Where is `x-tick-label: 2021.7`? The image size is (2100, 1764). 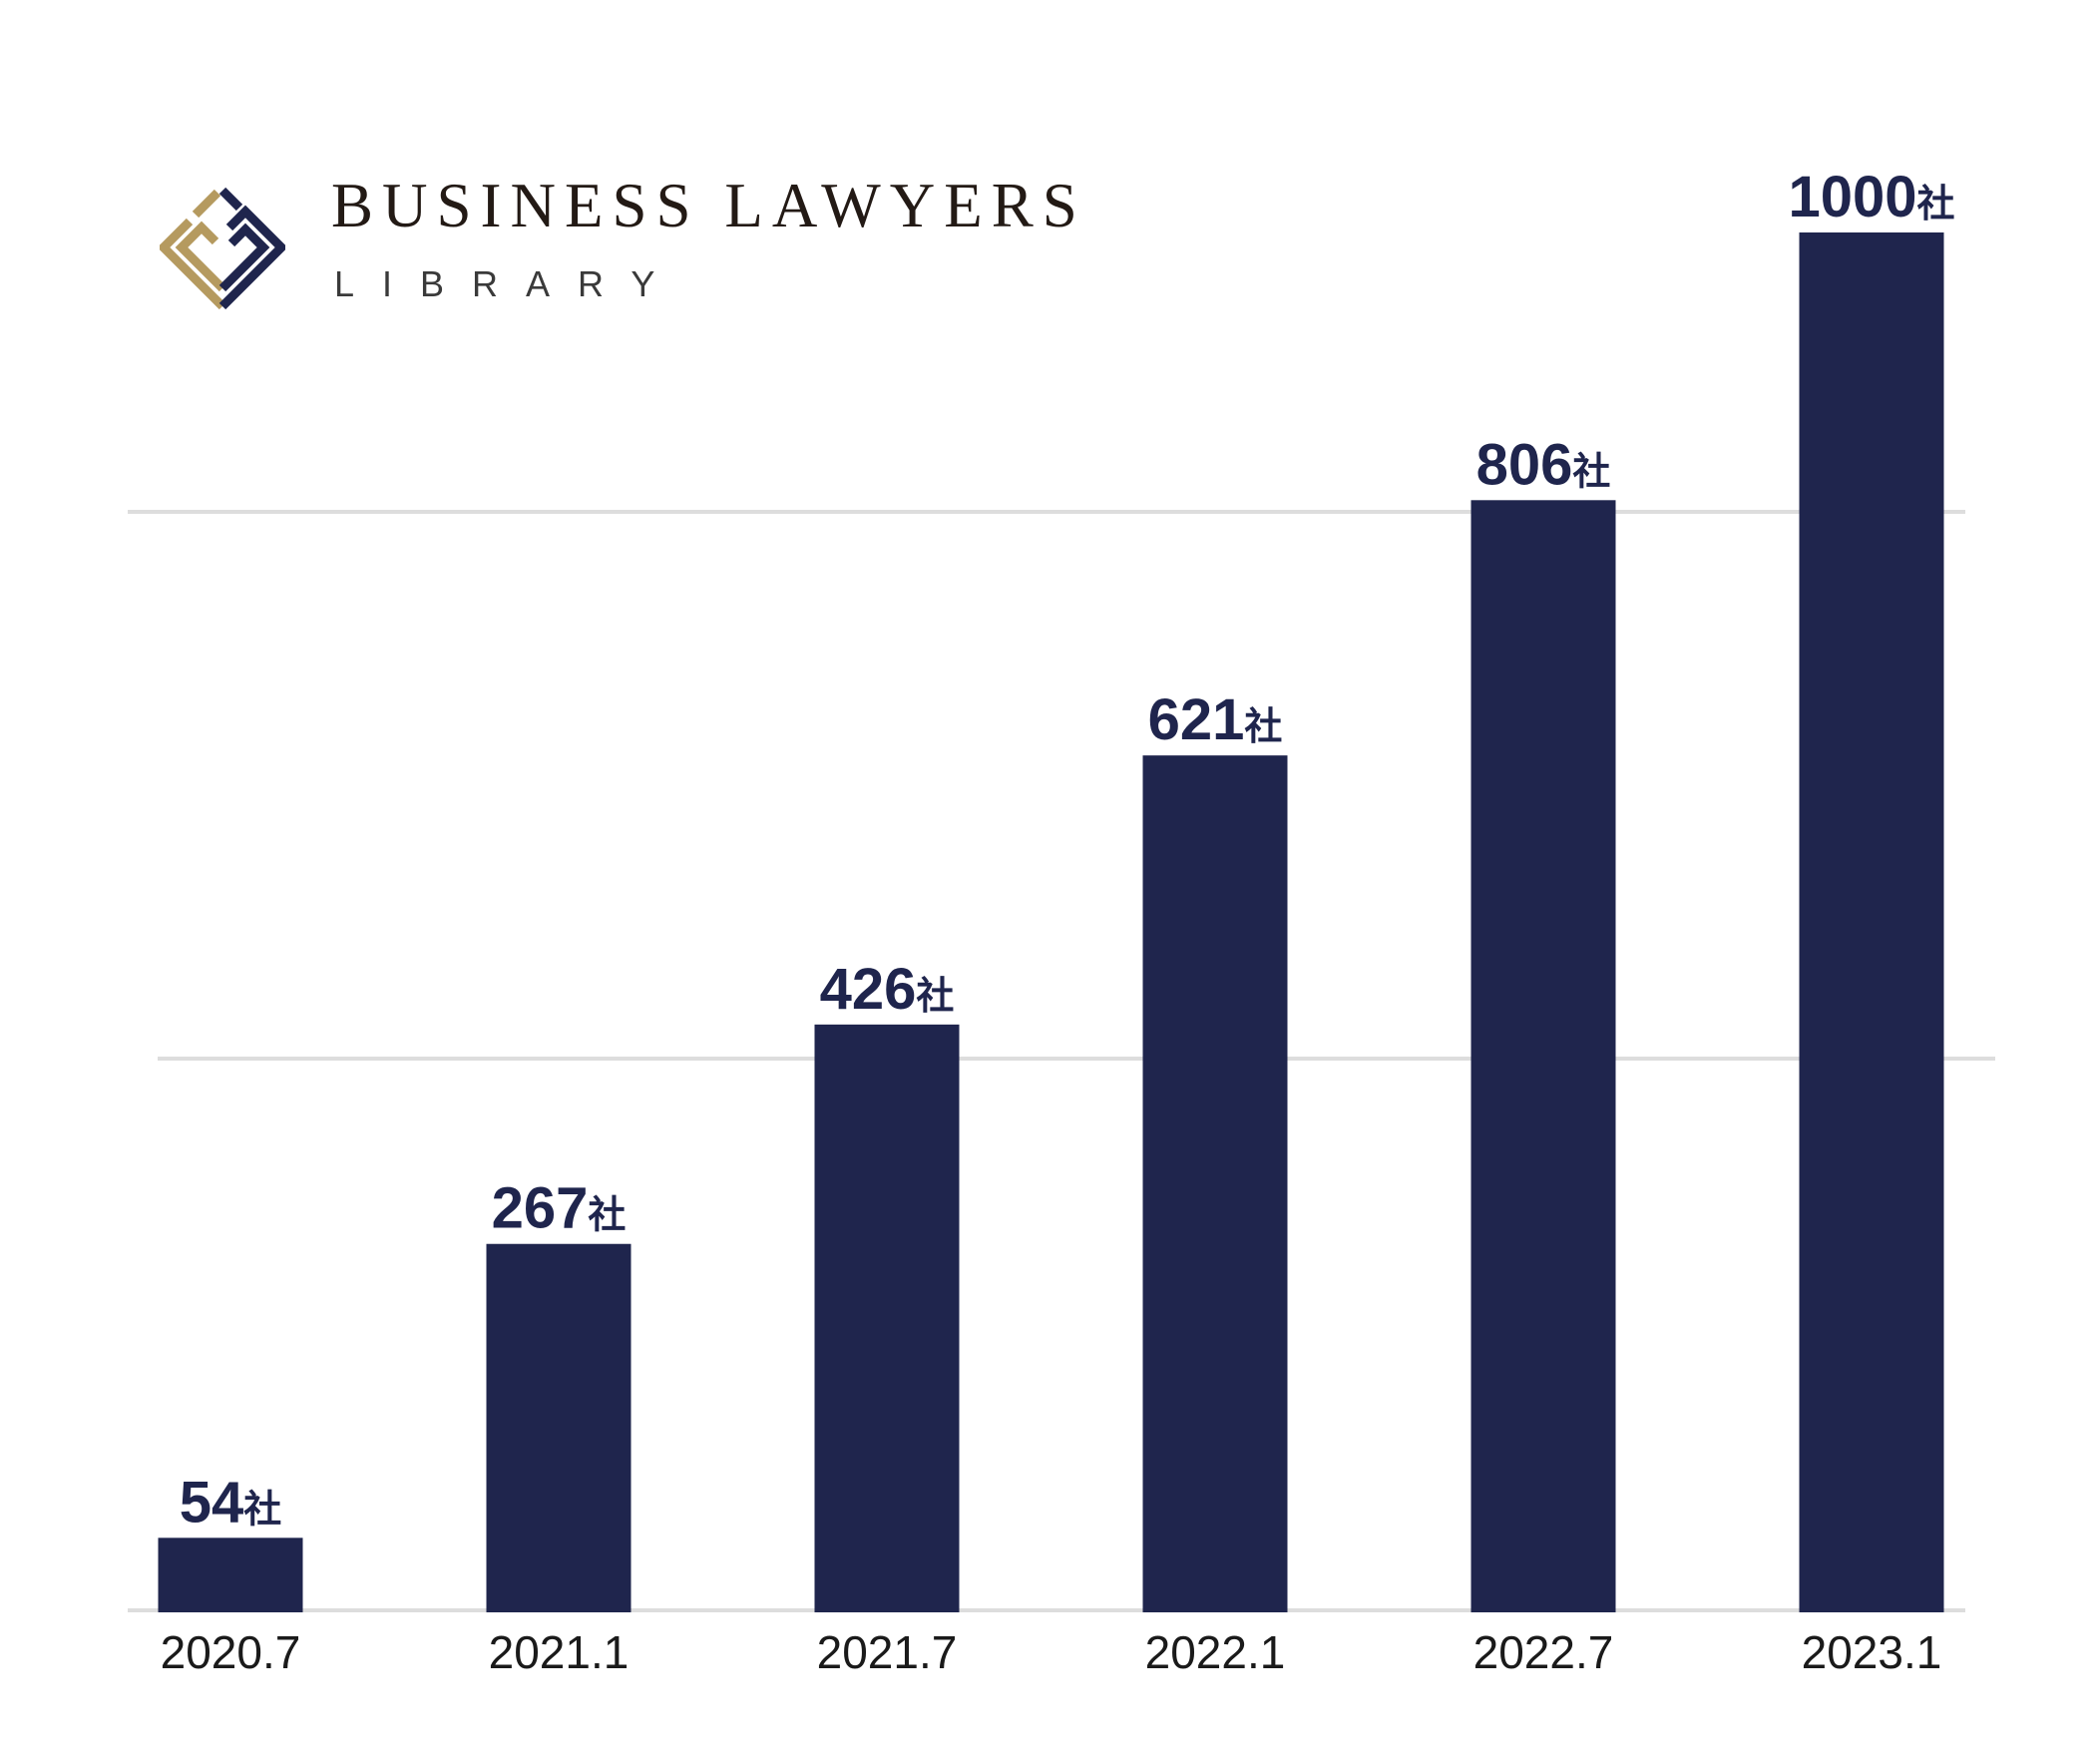
x-tick-label: 2021.7 is located at coordinates (887, 1652).